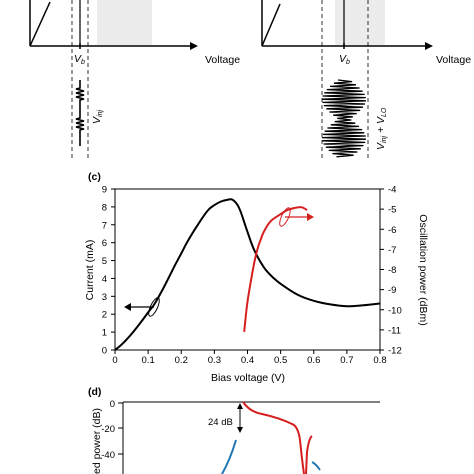  Describe the element at coordinates (394, 330) in the screenshot. I see `y2-tick-label: -11` at that location.